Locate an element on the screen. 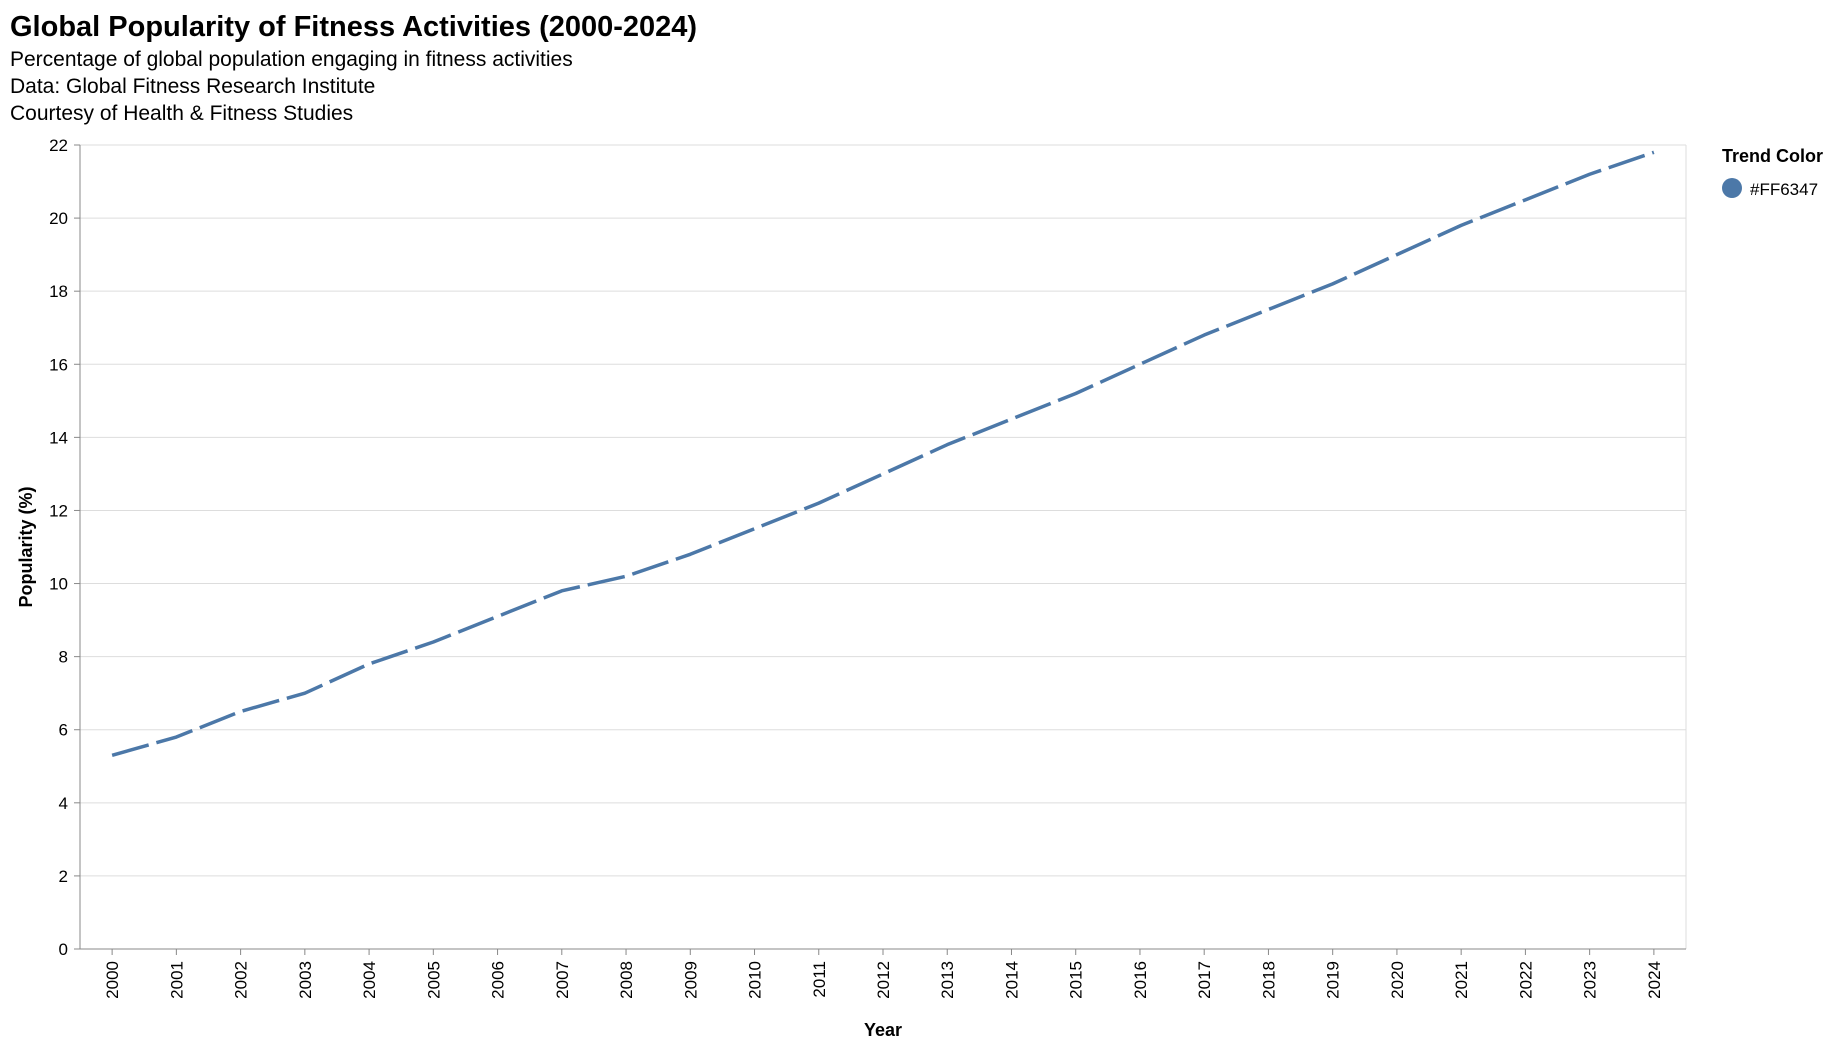  x-tick-label: 2022 is located at coordinates (1525, 980).